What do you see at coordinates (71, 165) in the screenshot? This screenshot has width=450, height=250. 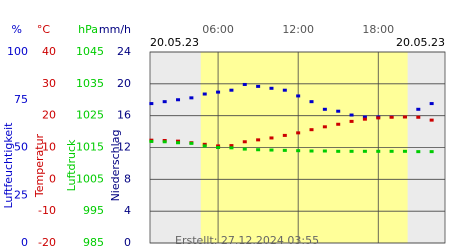 I see `axis-title: Luftdruck` at bounding box center [71, 165].